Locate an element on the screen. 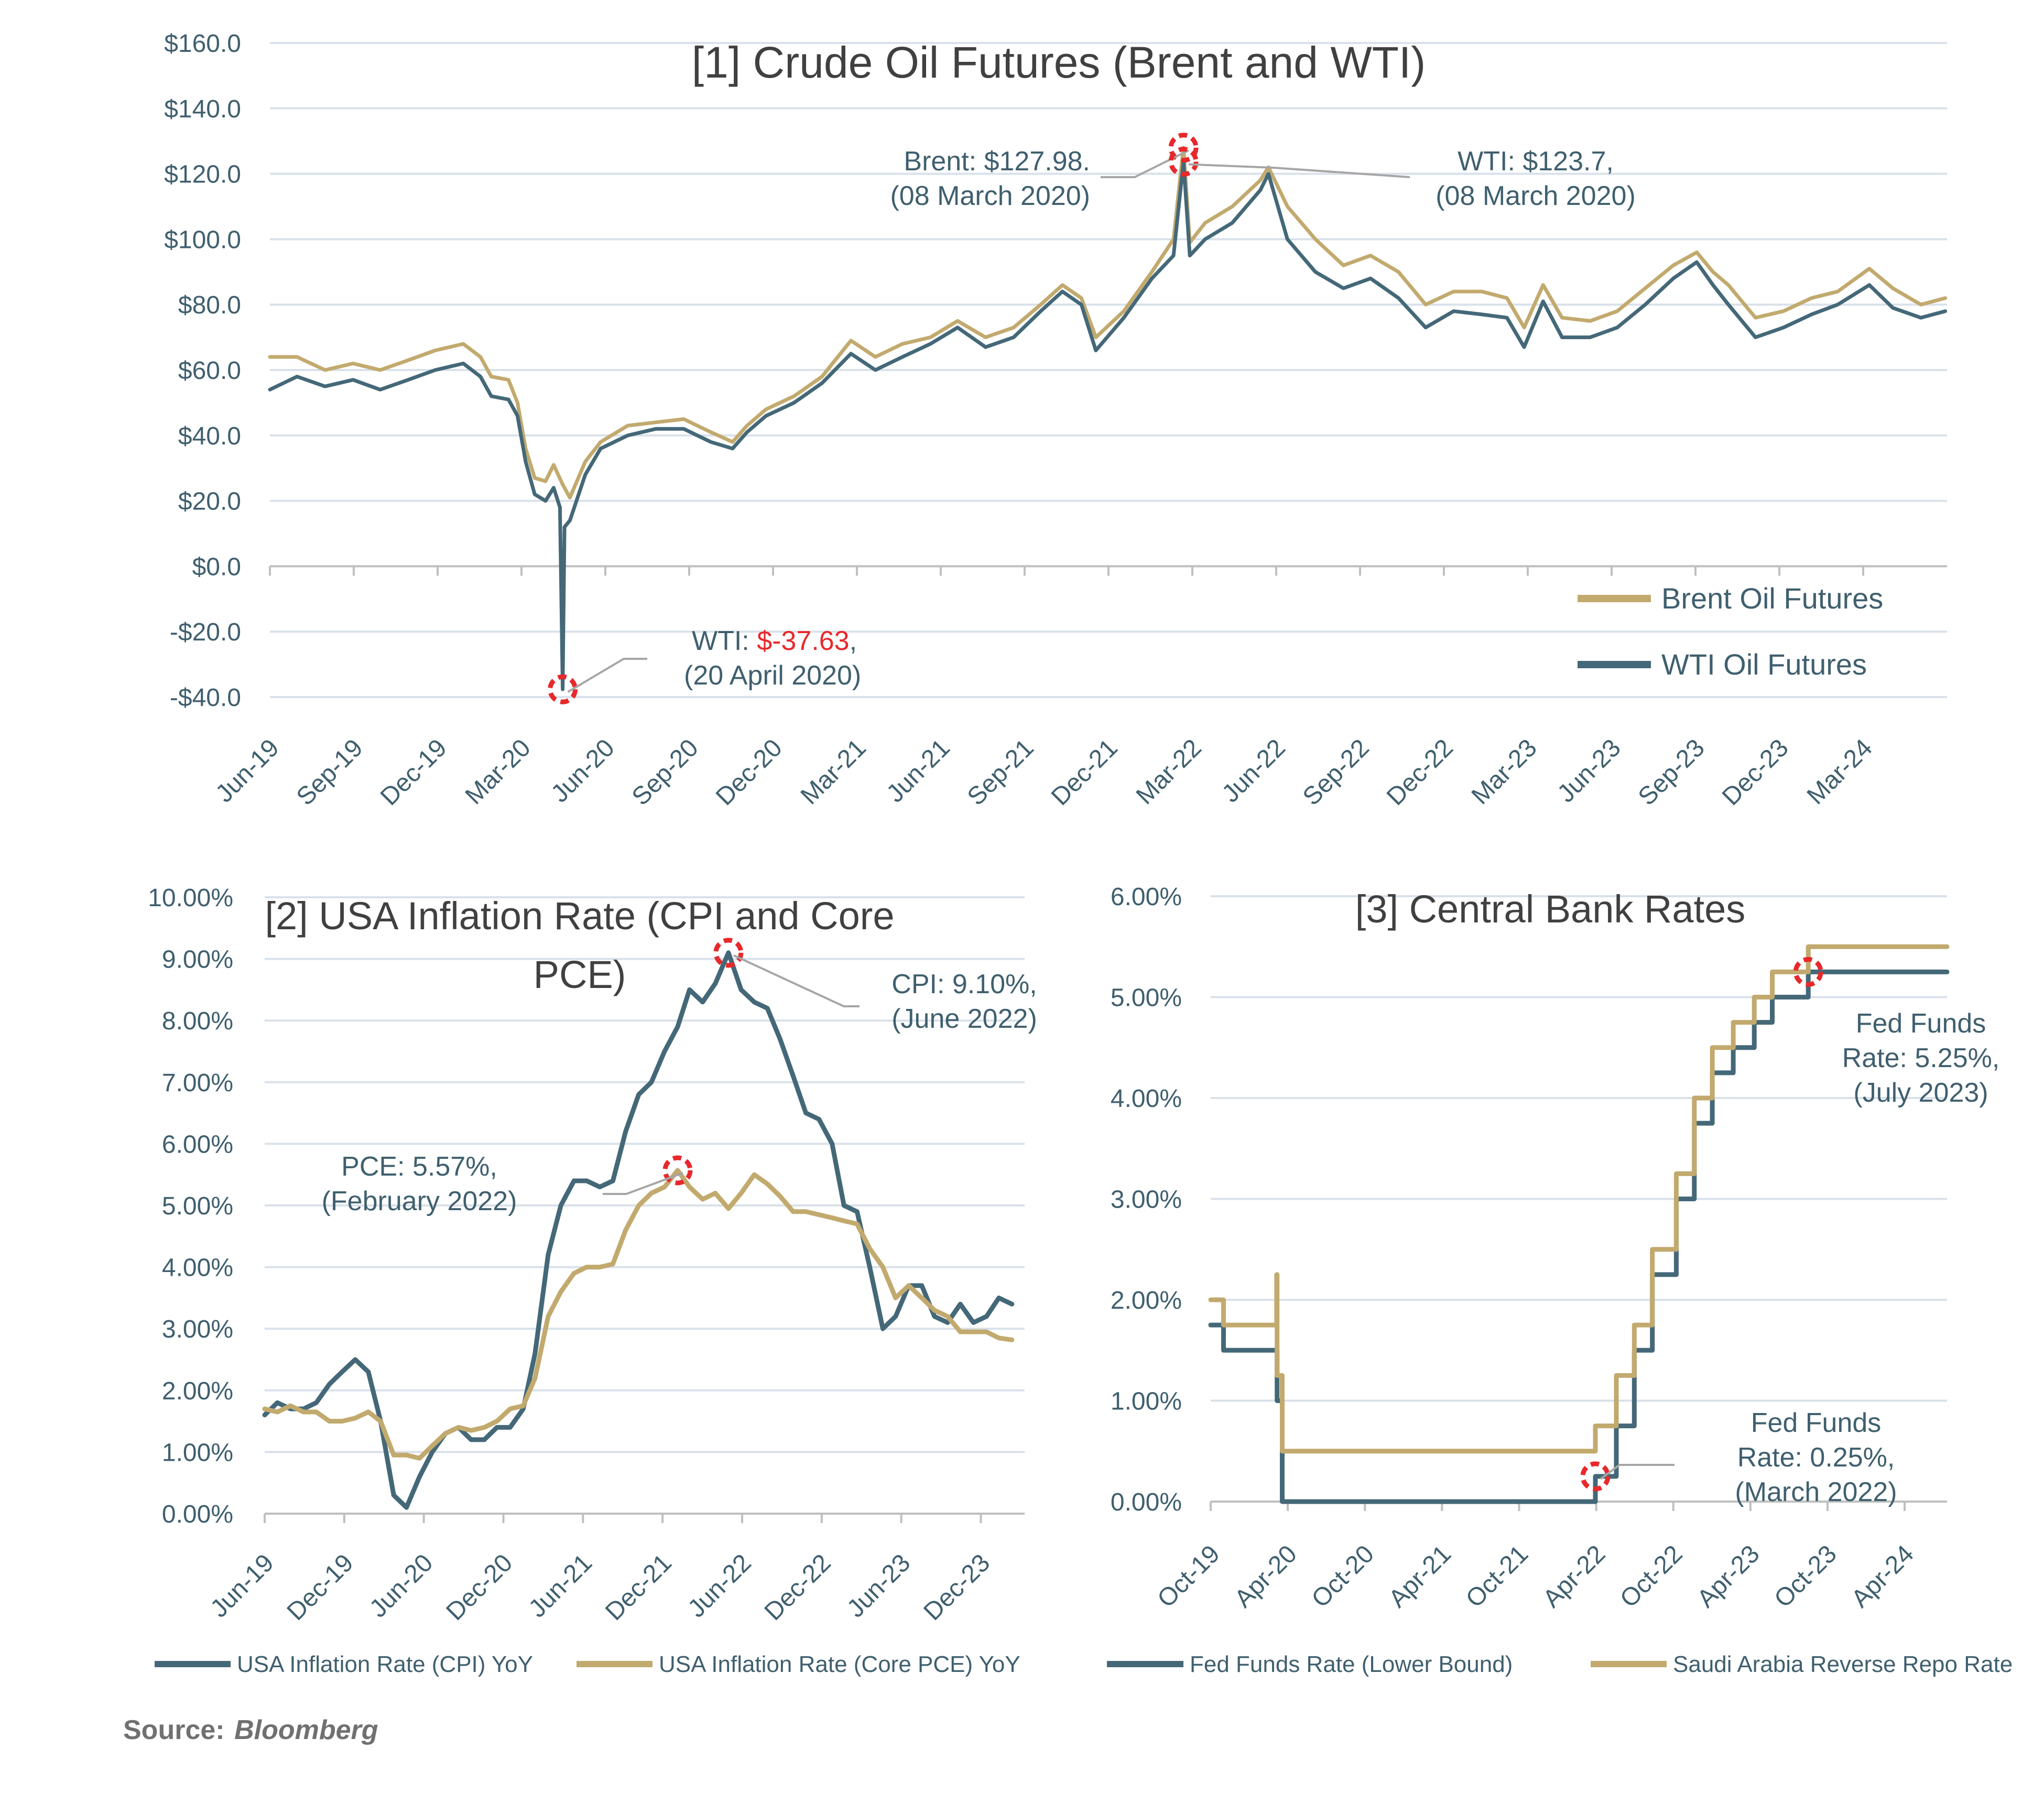 The image size is (2044, 1793). inflation-x-tick-label: Dec-22 is located at coordinates (797, 1587).